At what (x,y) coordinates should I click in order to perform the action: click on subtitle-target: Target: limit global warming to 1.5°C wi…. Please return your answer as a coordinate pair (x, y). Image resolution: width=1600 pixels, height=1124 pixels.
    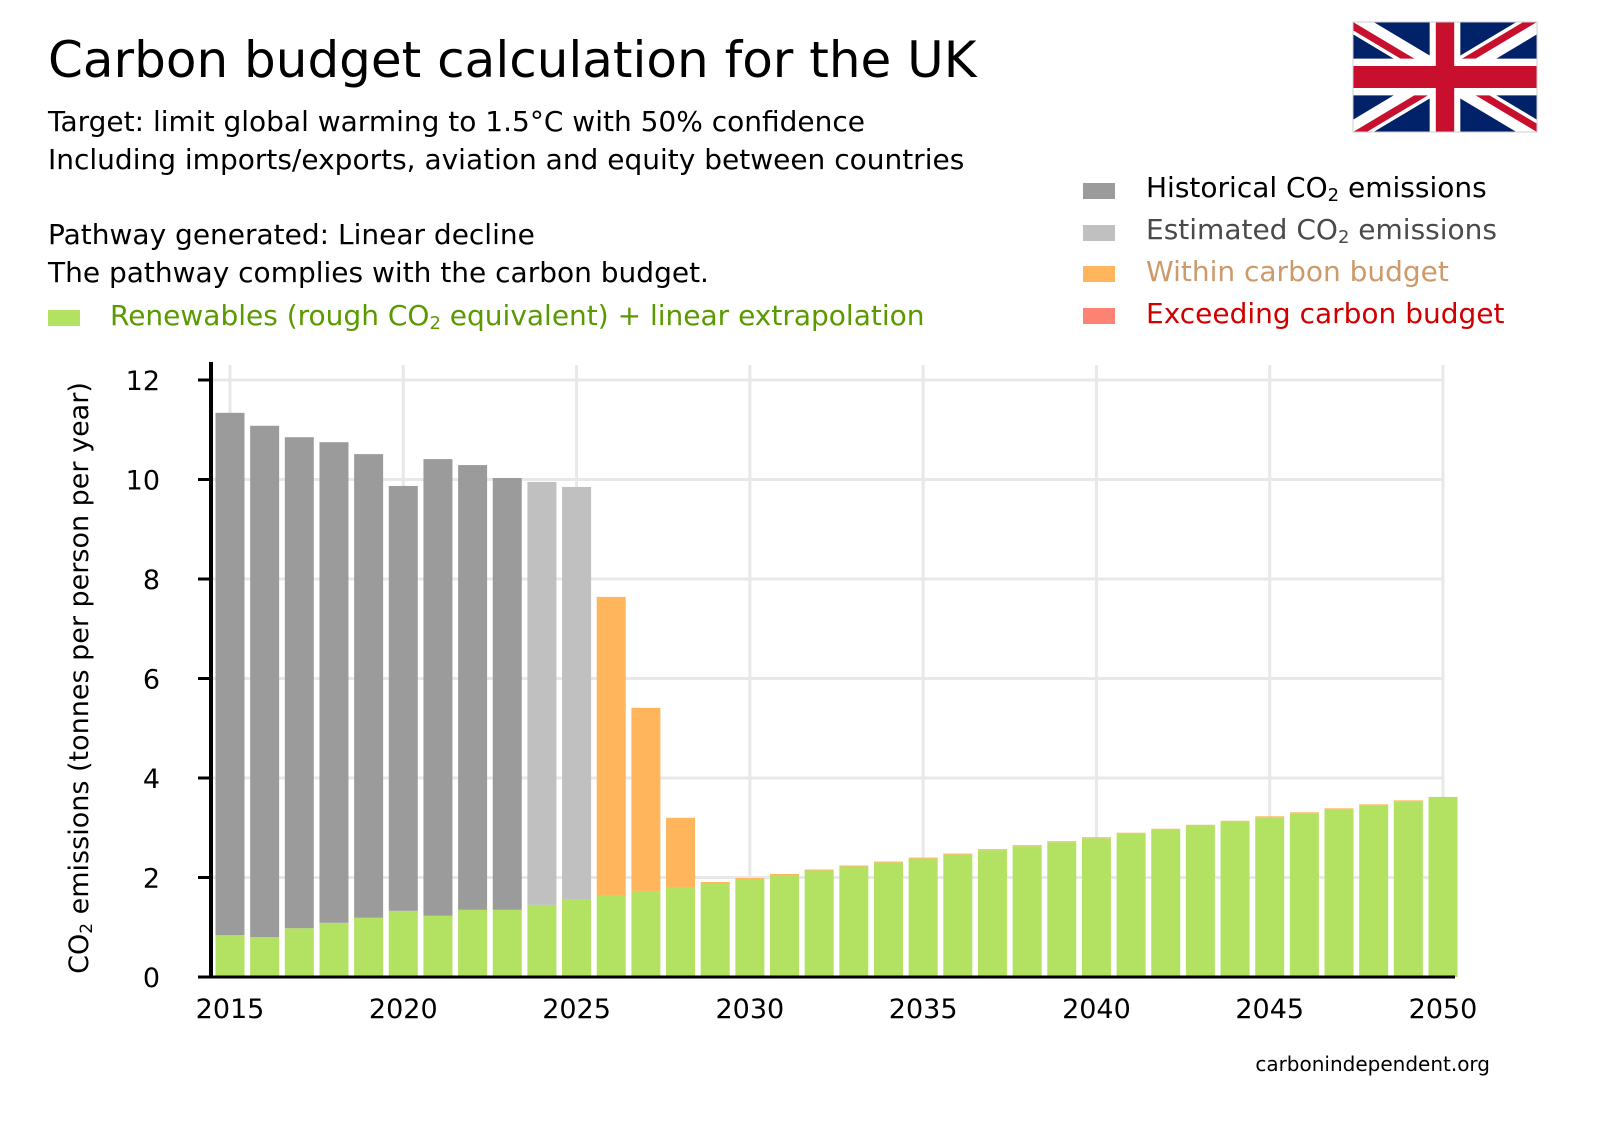
    Looking at the image, I should click on (456, 121).